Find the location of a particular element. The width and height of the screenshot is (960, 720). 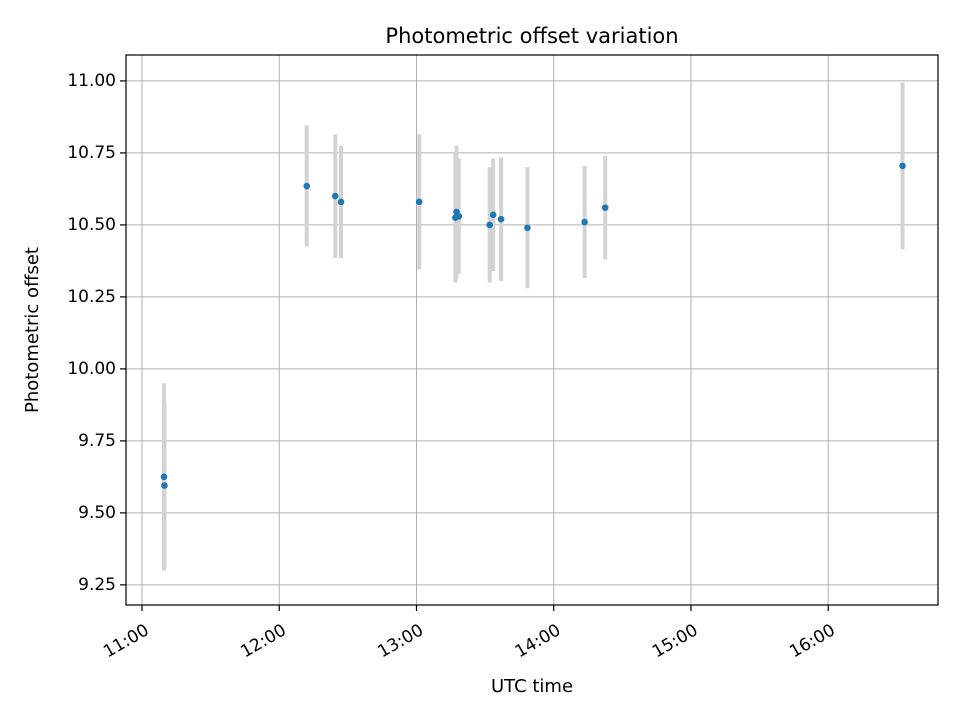

chart-title: Photometric offset variation is located at coordinates (531, 36).